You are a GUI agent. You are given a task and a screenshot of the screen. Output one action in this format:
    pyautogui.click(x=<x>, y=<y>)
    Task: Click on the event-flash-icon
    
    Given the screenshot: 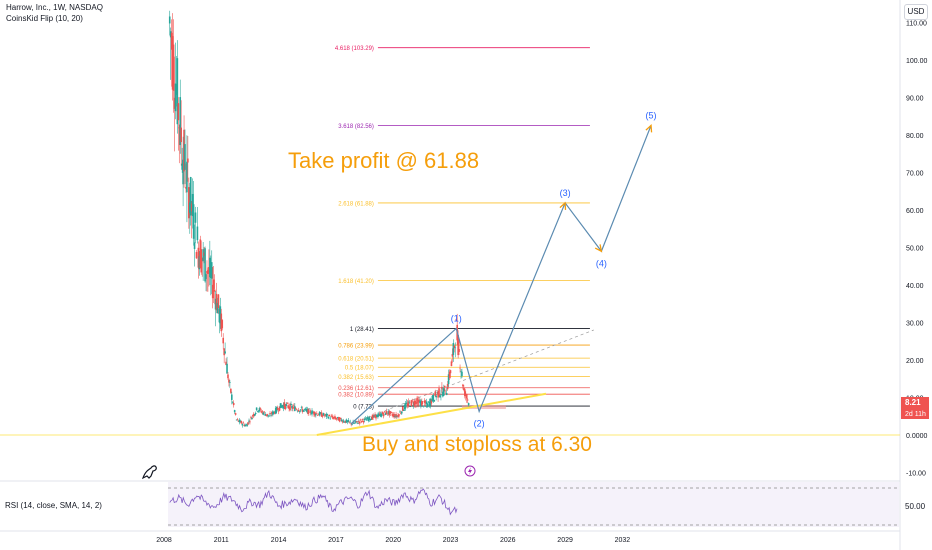 What is the action you would take?
    pyautogui.click(x=470, y=471)
    